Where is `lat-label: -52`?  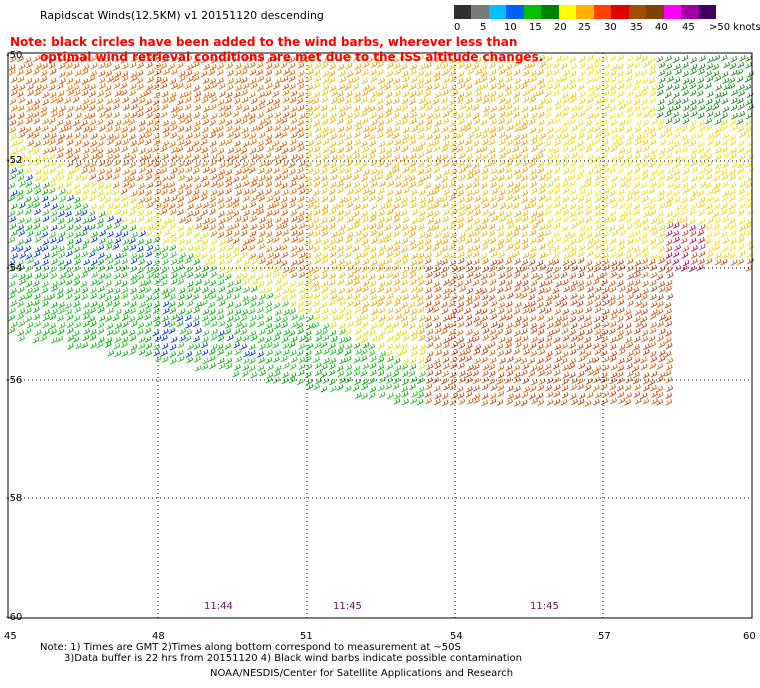
lat-label: -52 is located at coordinates (14, 160).